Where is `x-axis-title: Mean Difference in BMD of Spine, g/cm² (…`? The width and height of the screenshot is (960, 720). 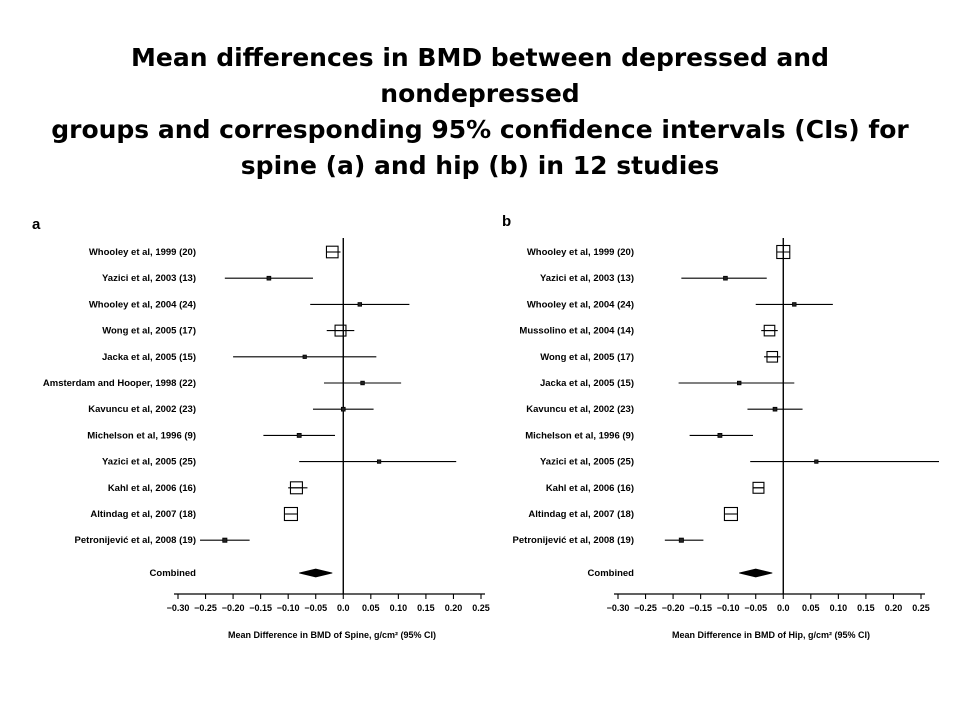 x-axis-title: Mean Difference in BMD of Spine, g/cm² (… is located at coordinates (332, 635).